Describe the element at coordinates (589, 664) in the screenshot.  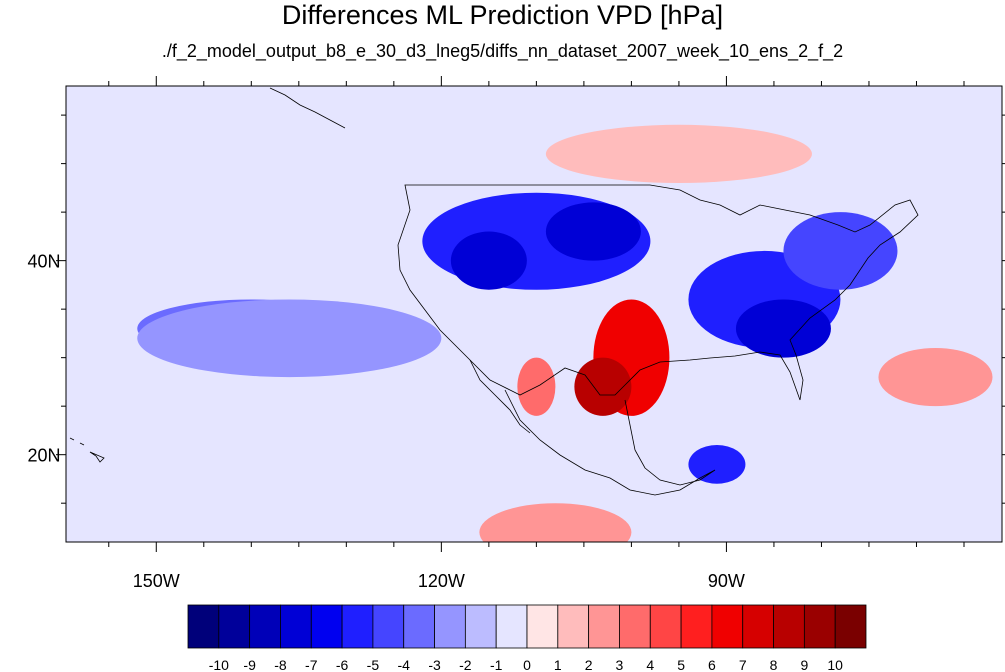
I see `colorbar-label: 2` at that location.